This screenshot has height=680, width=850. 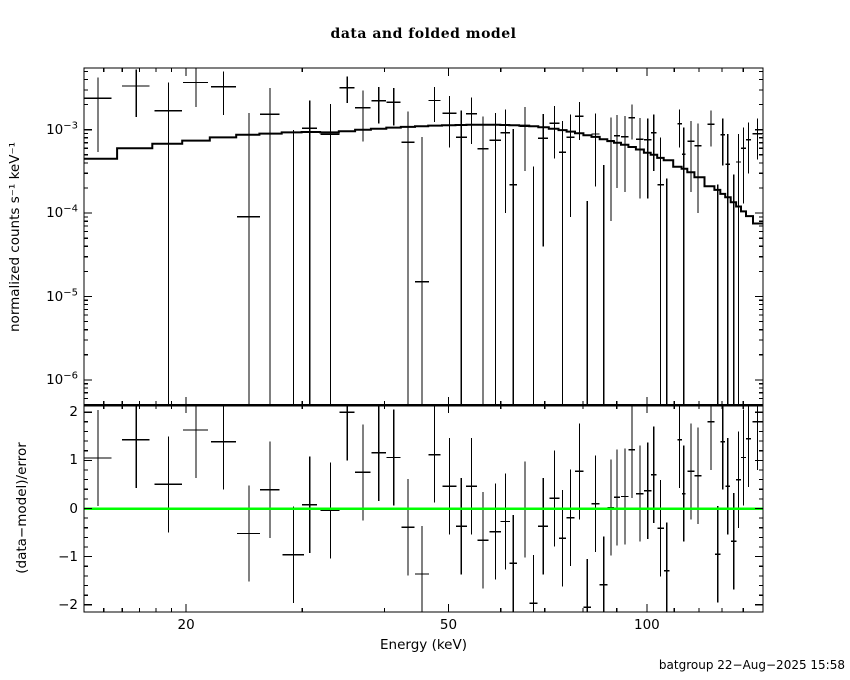 What do you see at coordinates (68, 604) in the screenshot?
I see `y-tick-label: −2` at bounding box center [68, 604].